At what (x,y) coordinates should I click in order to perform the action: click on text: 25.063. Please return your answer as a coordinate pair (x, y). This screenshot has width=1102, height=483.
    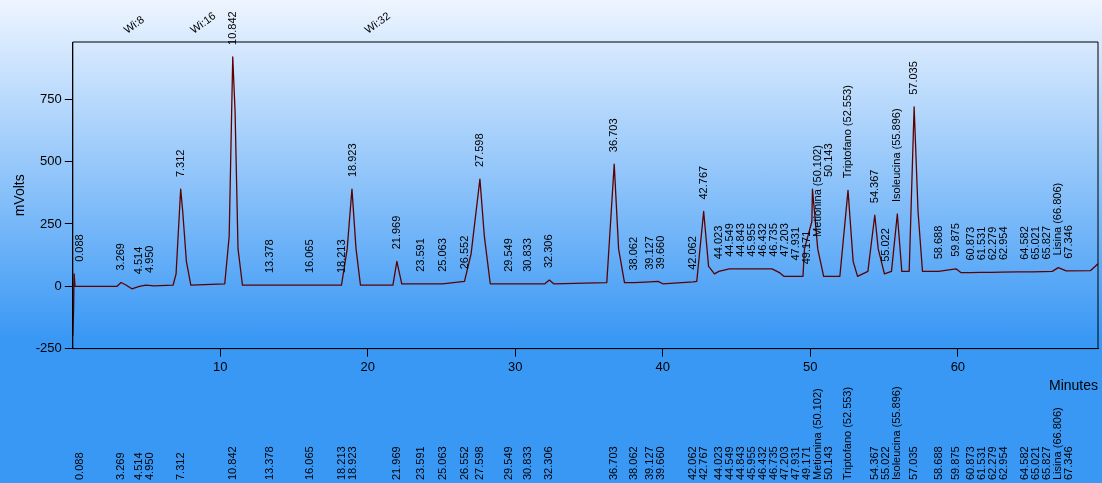
    Looking at the image, I should click on (441, 463).